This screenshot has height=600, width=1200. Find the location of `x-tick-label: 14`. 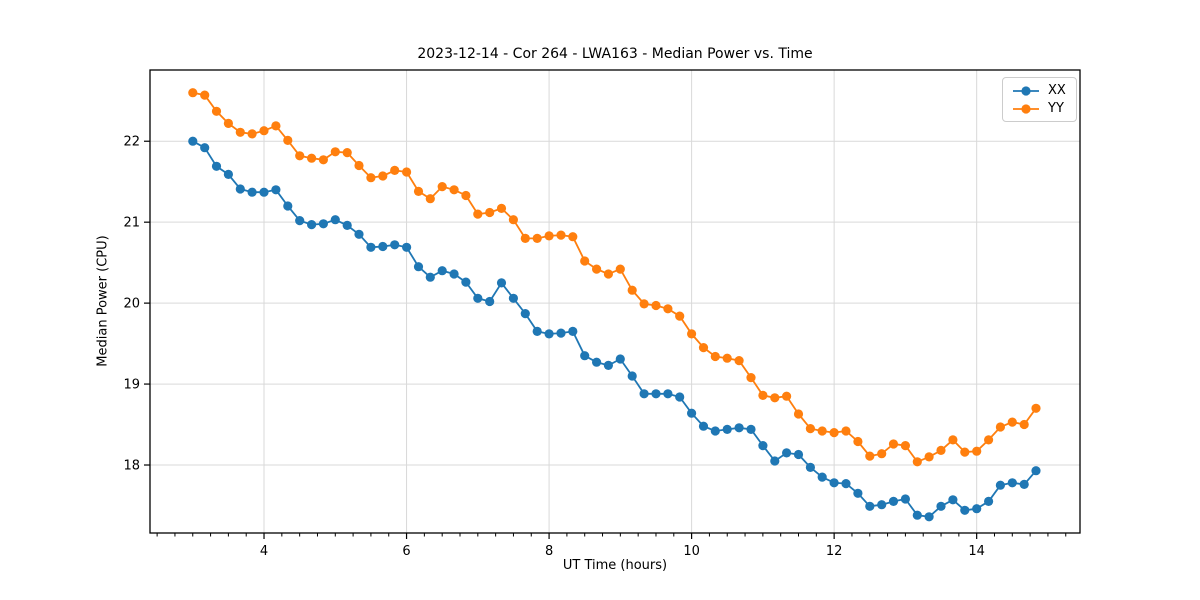

x-tick-label: 14 is located at coordinates (976, 551).